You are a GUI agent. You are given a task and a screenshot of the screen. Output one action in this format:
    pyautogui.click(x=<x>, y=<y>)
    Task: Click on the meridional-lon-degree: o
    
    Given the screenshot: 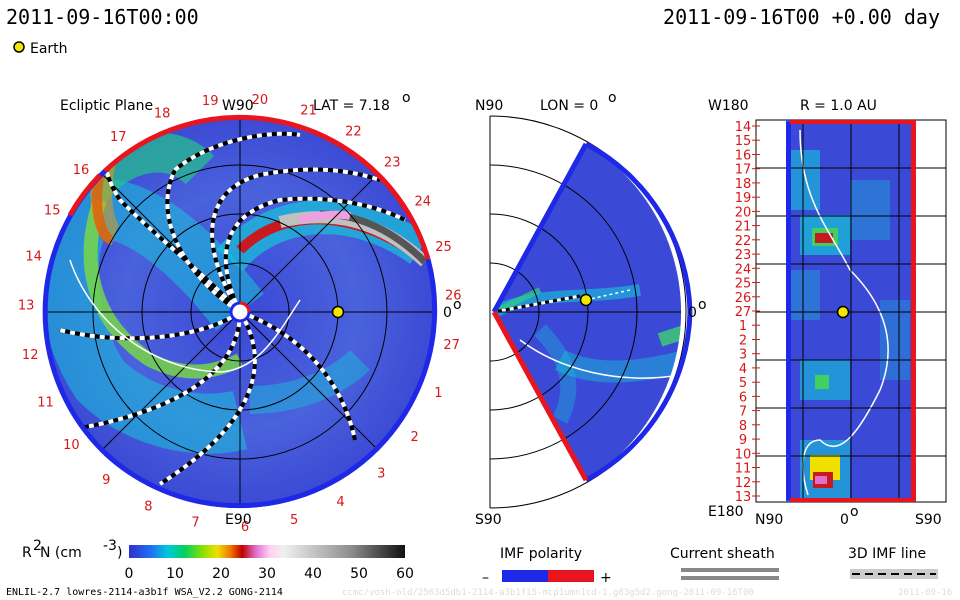 What is the action you would take?
    pyautogui.click(x=612, y=98)
    